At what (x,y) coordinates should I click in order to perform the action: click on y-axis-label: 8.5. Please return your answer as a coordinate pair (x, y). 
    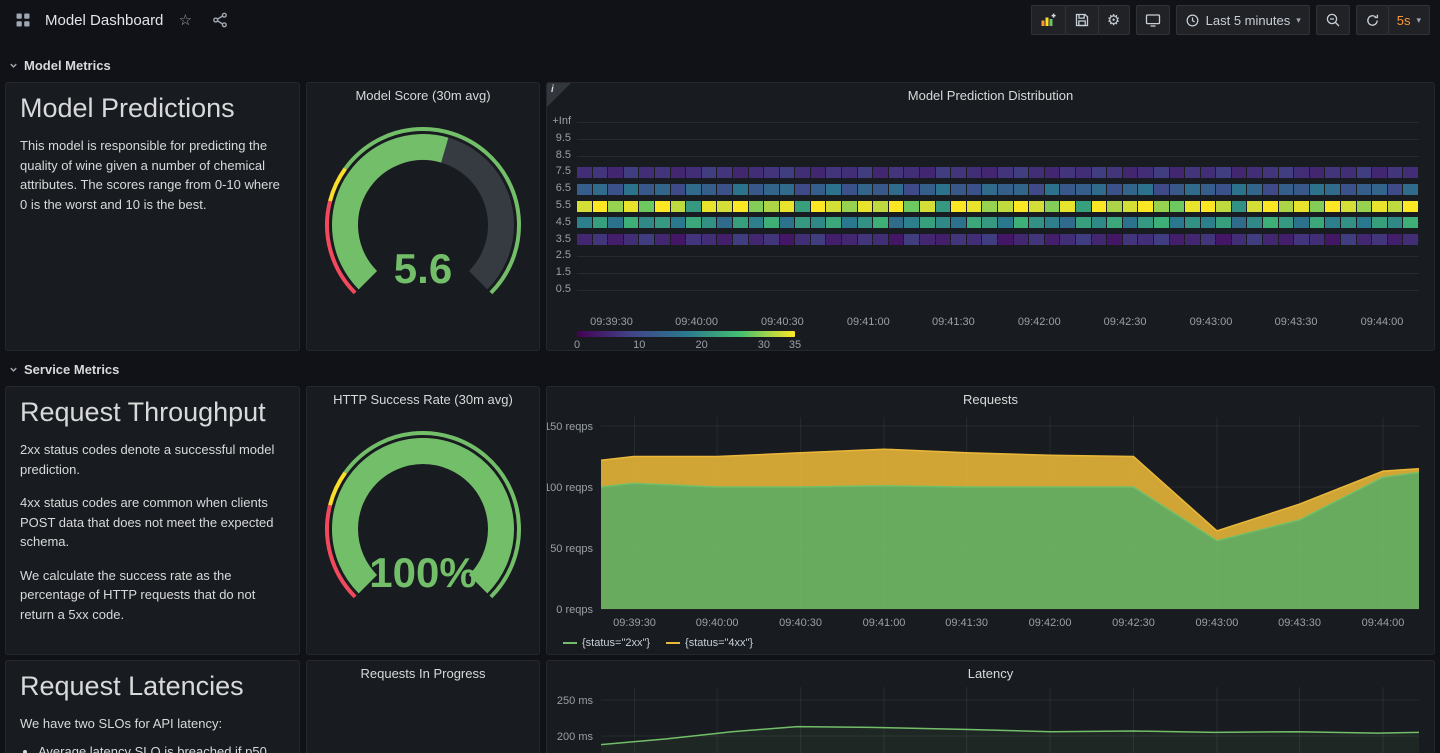
    Looking at the image, I should click on (563, 154).